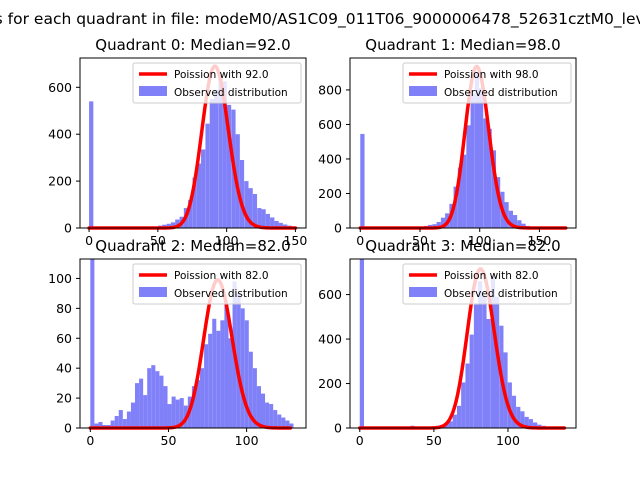  What do you see at coordinates (64, 338) in the screenshot?
I see `y-tick-label: 60` at bounding box center [64, 338].